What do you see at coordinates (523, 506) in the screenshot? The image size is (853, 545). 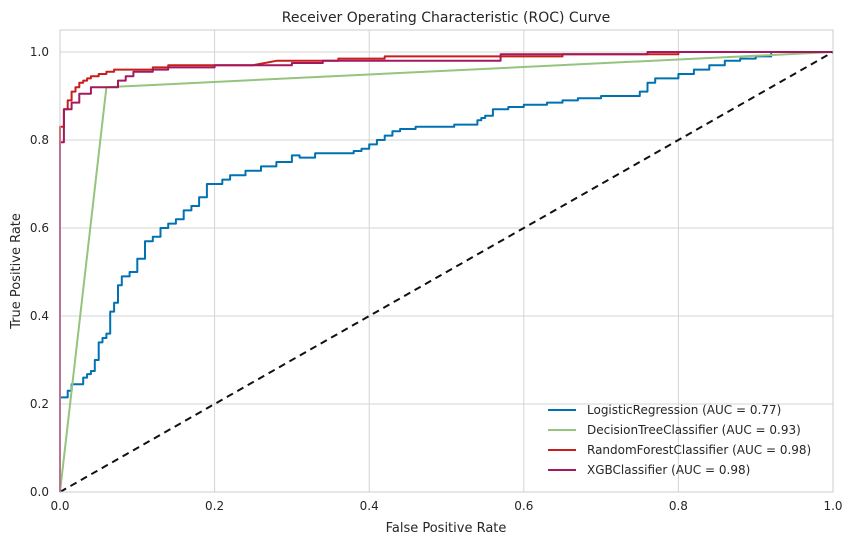 I see `x-tick-label: 0.6` at bounding box center [523, 506].